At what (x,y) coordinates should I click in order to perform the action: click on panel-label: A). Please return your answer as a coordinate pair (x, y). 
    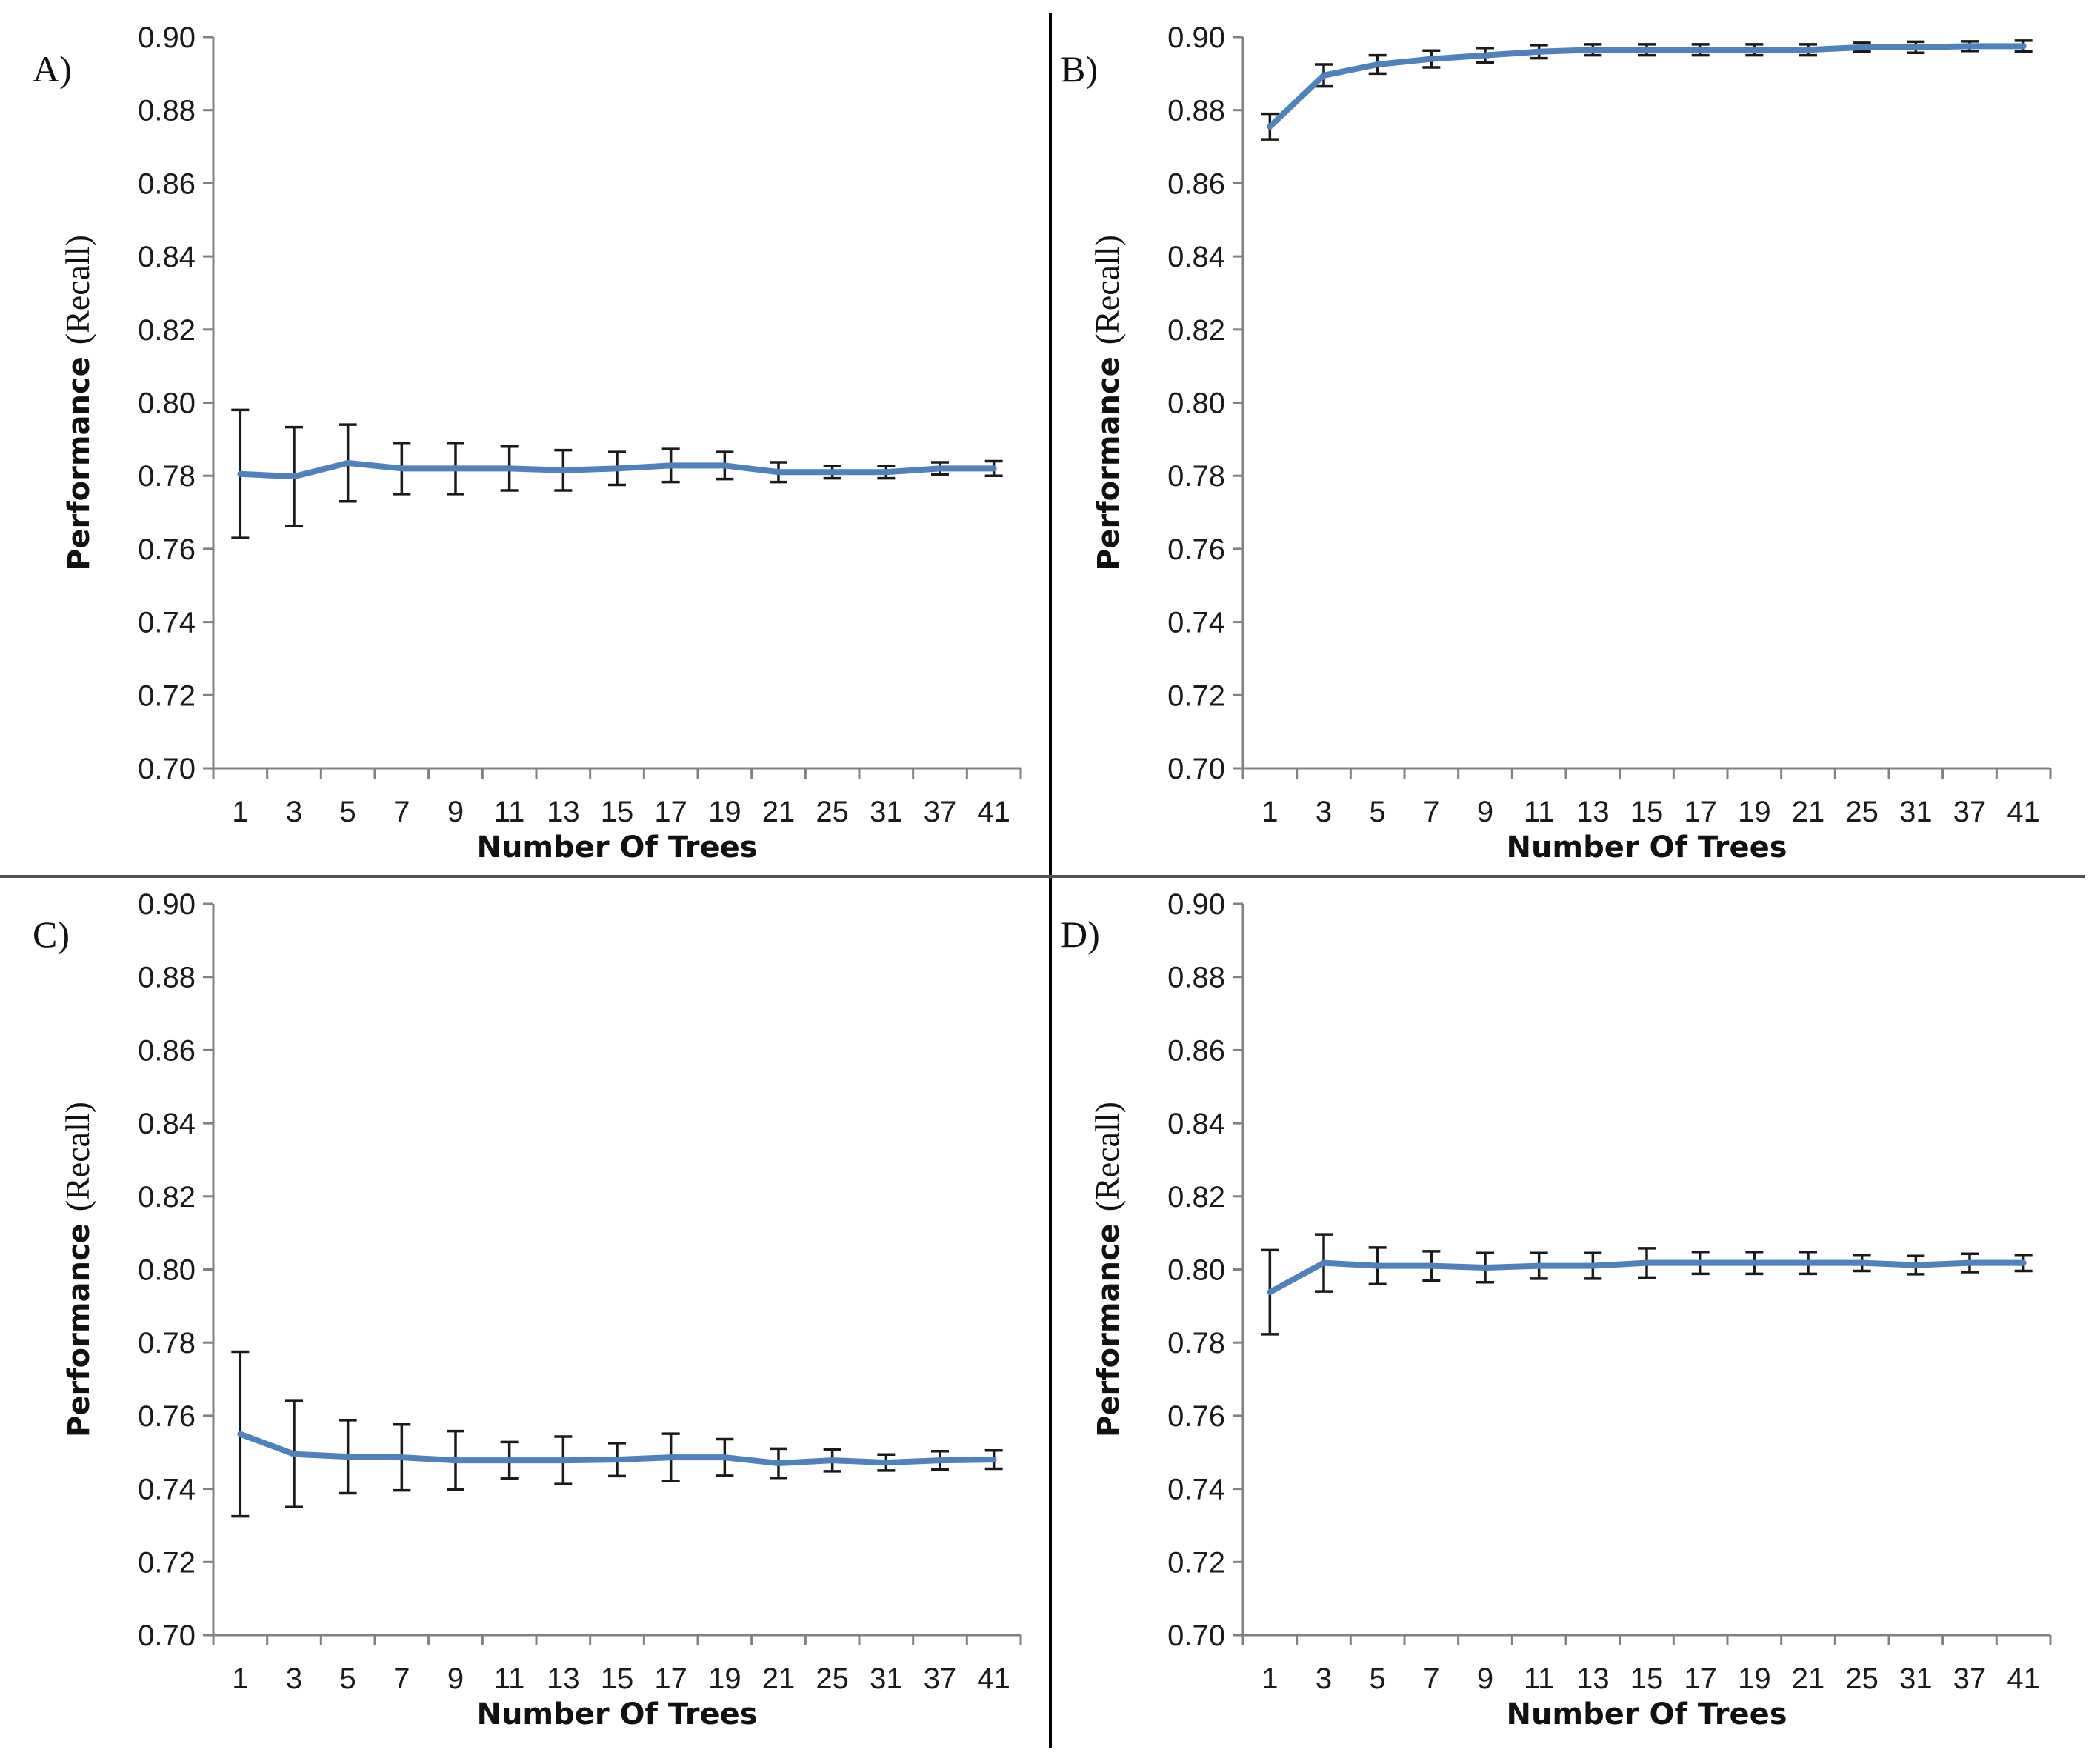
    Looking at the image, I should click on (52, 69).